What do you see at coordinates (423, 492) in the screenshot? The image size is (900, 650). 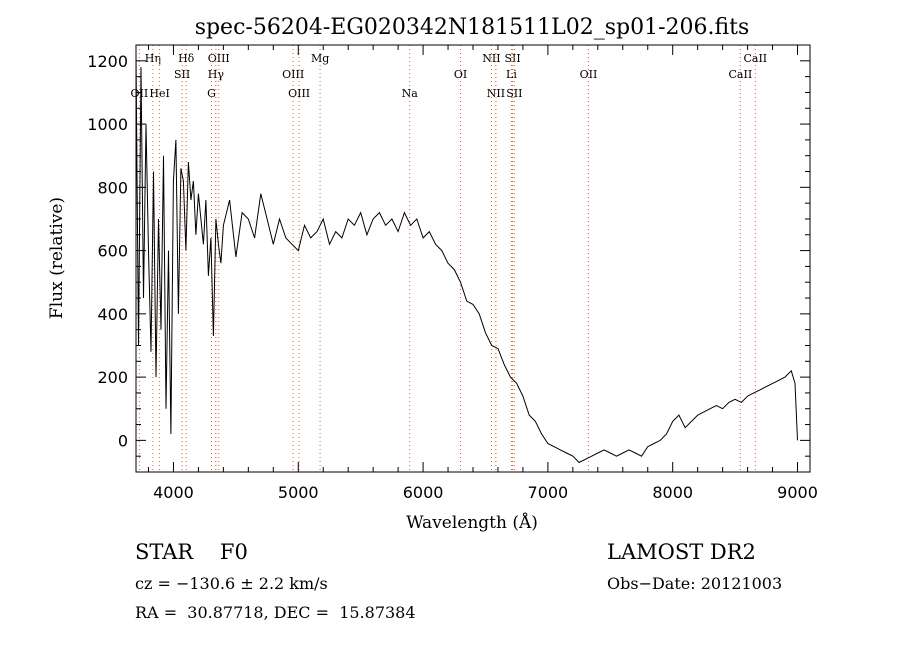 I see `x-tick-label: 6000` at bounding box center [423, 492].